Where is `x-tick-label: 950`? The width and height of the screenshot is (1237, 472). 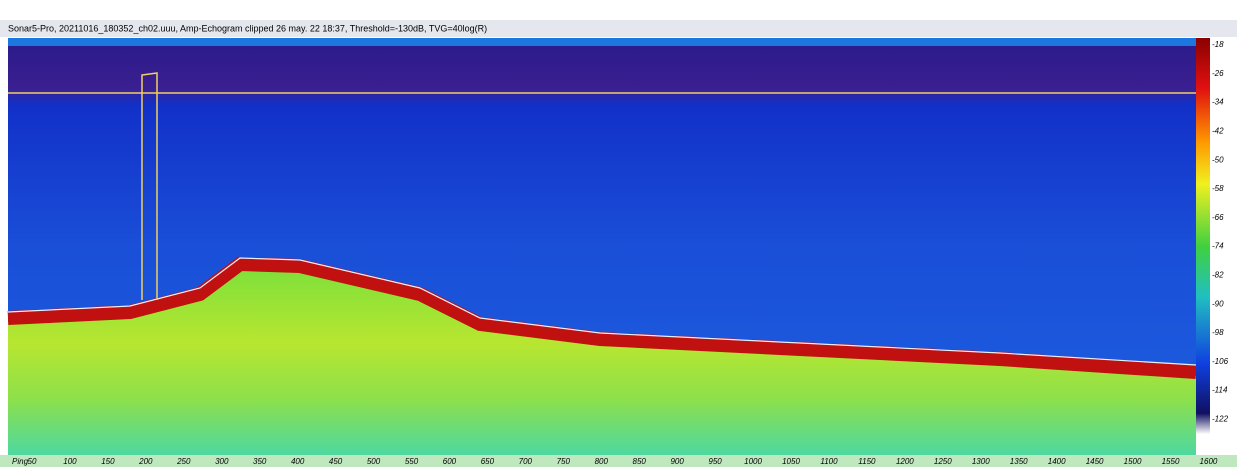 x-tick-label: 950 is located at coordinates (715, 461).